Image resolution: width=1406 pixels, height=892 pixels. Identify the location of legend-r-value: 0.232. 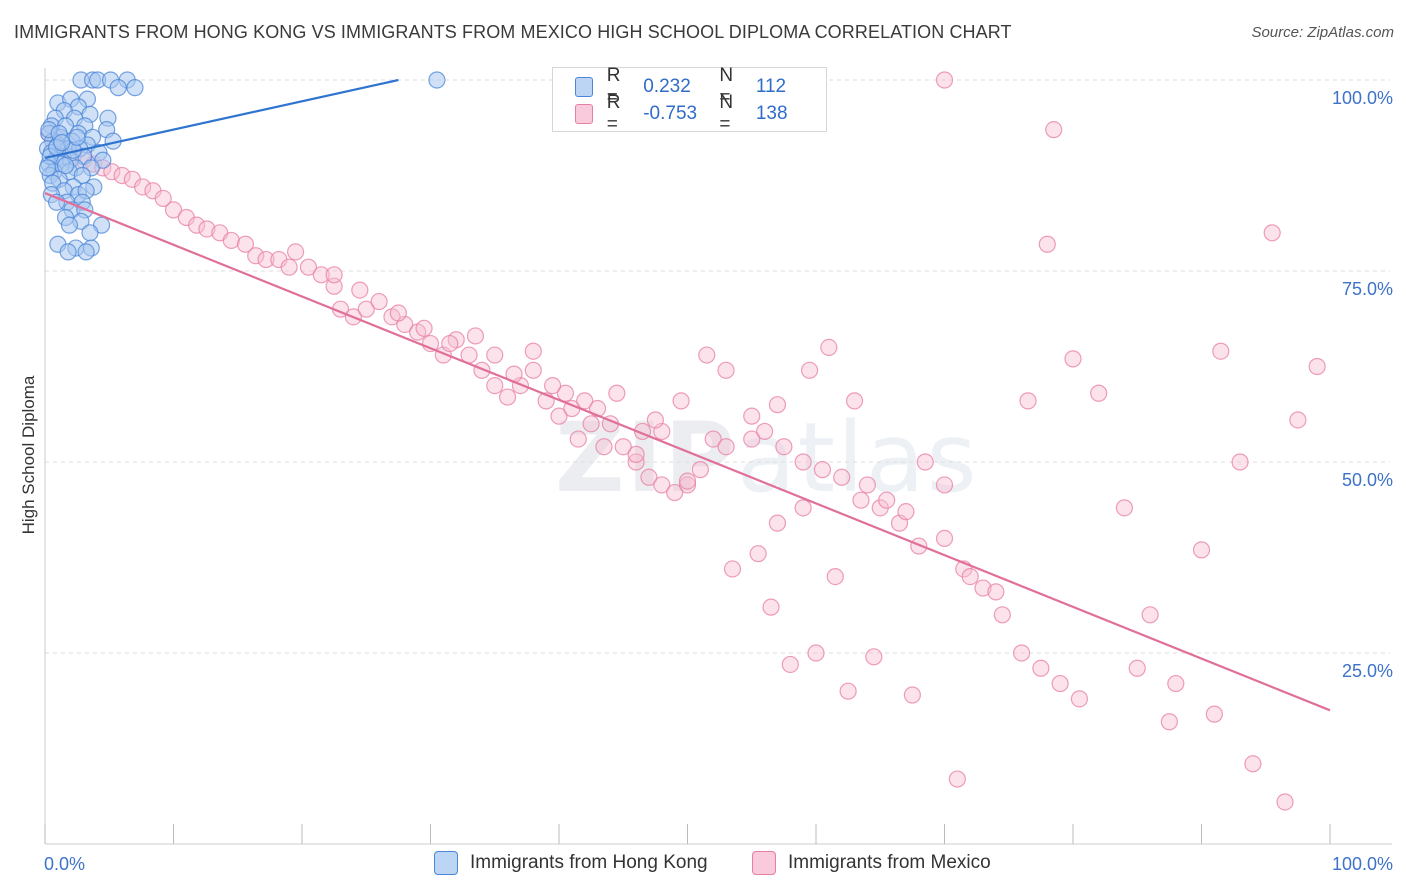
(667, 86).